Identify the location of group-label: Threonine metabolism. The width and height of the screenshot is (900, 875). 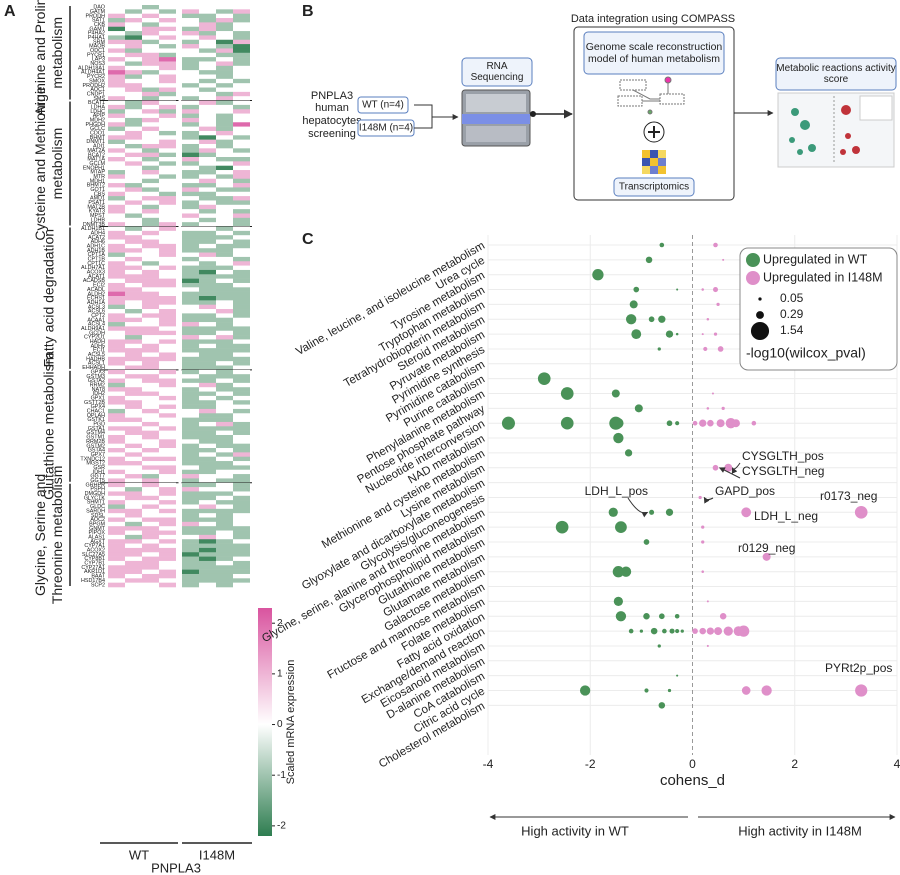
(57, 535).